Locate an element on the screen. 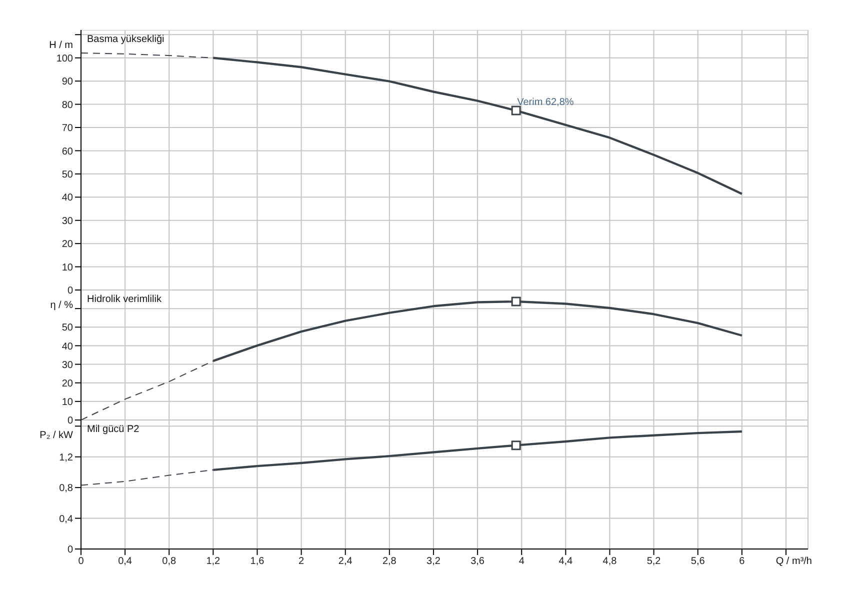  x-tick-label: 1,6 is located at coordinates (257, 562).